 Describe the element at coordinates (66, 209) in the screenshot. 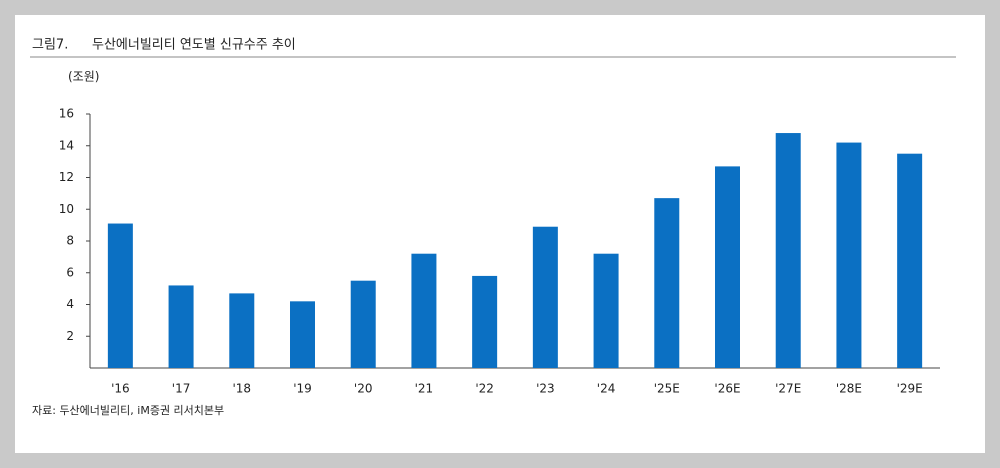

I see `y-tick-label: 10` at that location.